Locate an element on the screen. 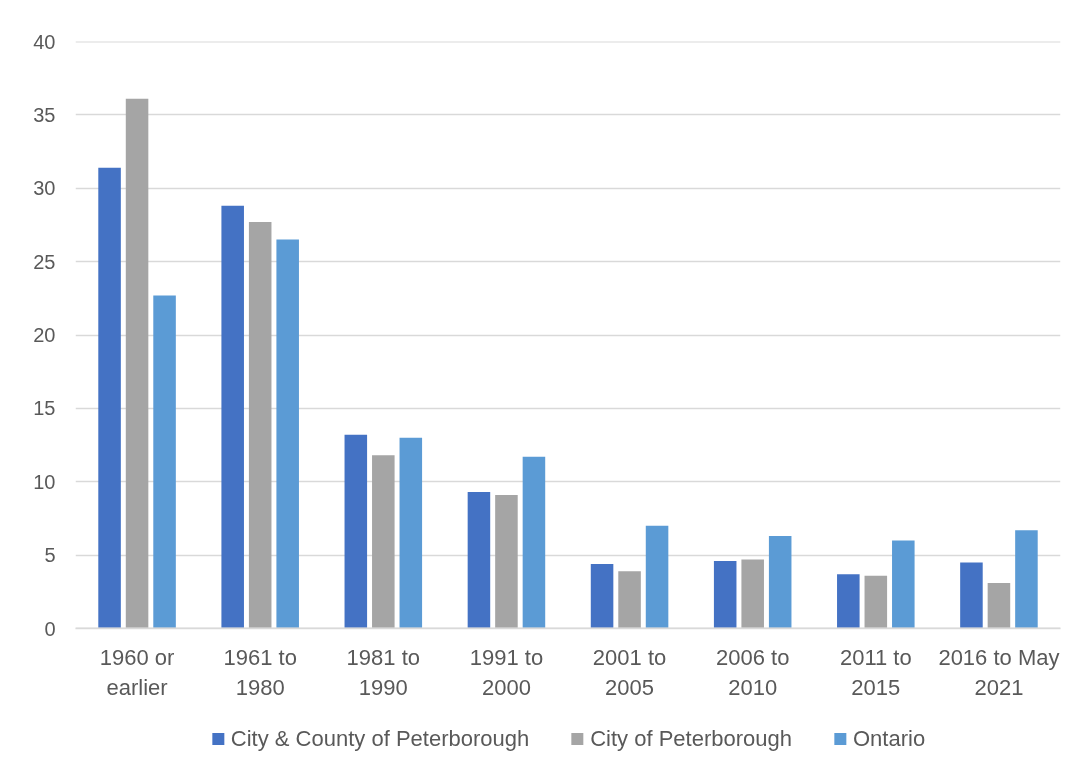  legend-label: City & County of Peterborough is located at coordinates (380, 738).